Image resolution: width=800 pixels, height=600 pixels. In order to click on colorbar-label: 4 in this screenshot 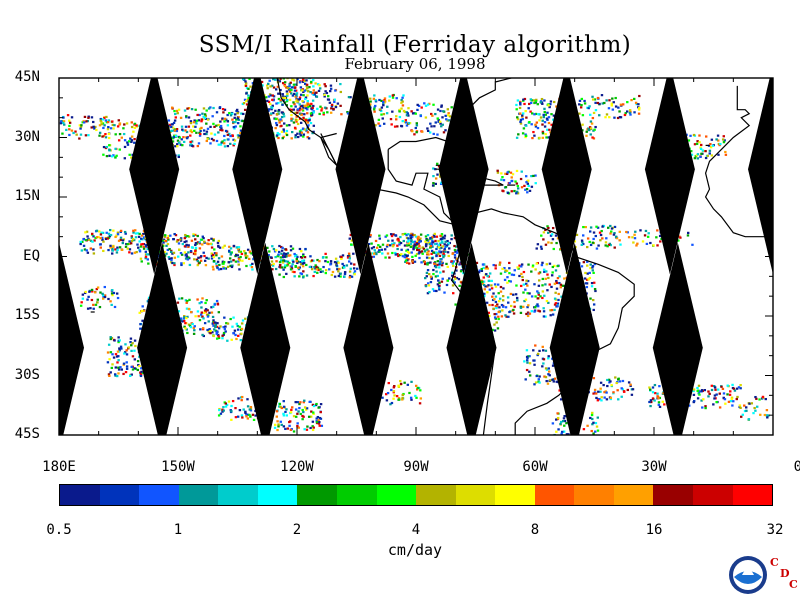, I will do `click(416, 530)`.